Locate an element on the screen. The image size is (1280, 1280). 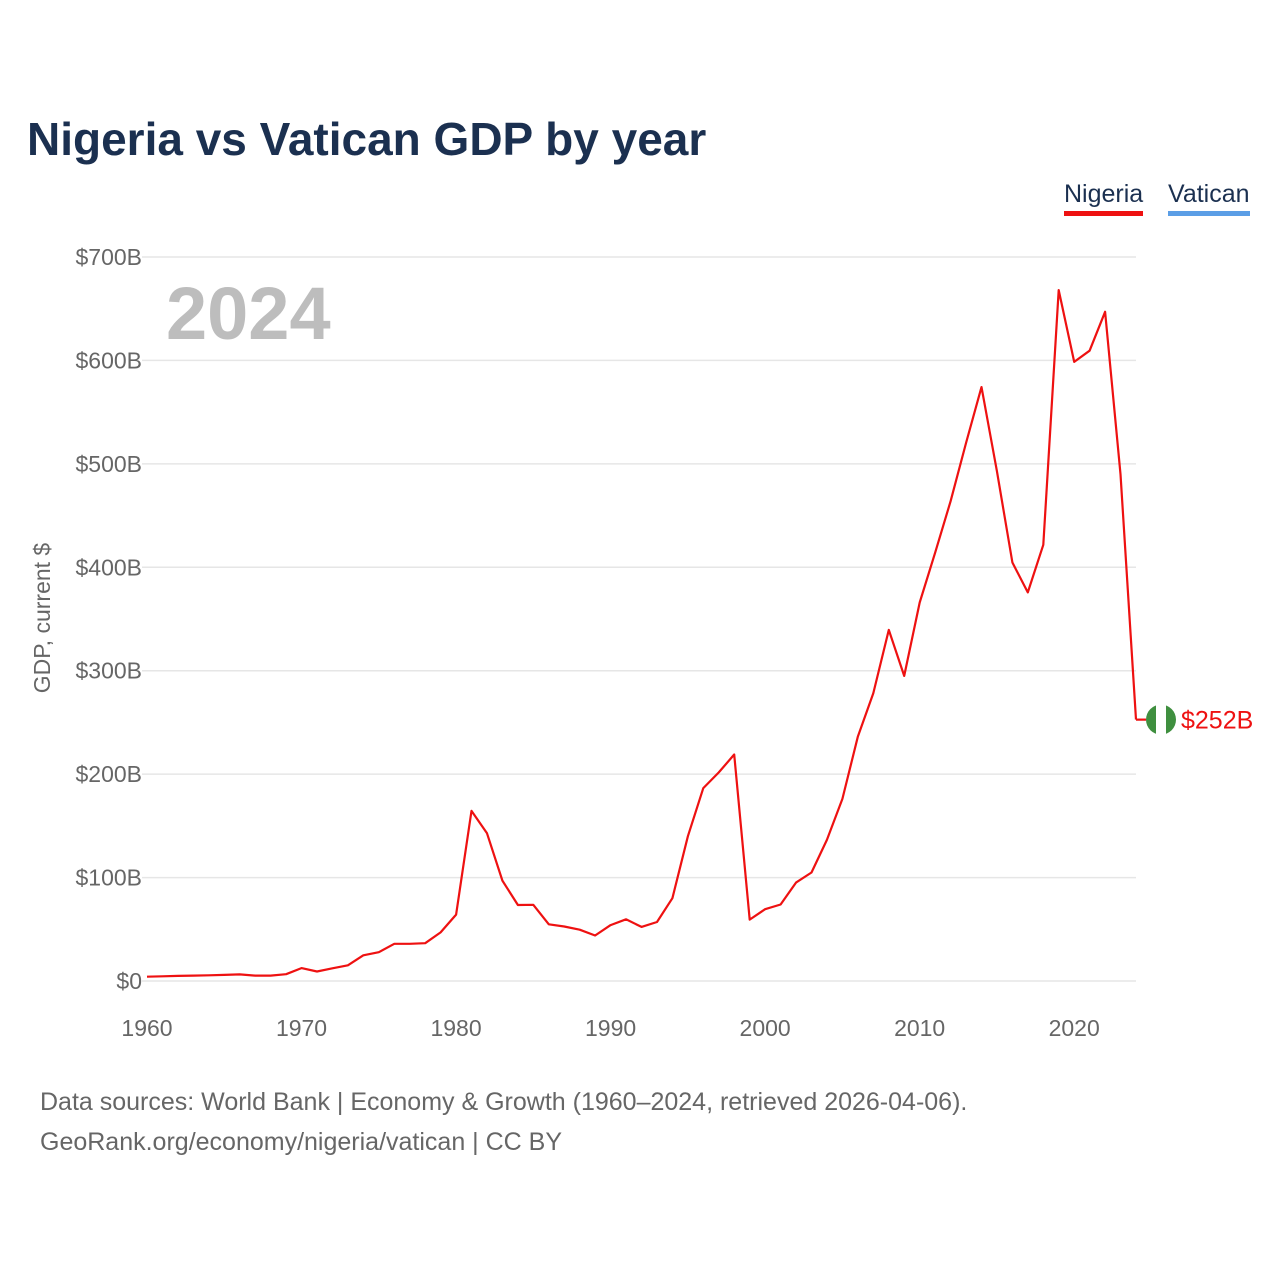
x-tick-label: 1980 is located at coordinates (455, 1028).